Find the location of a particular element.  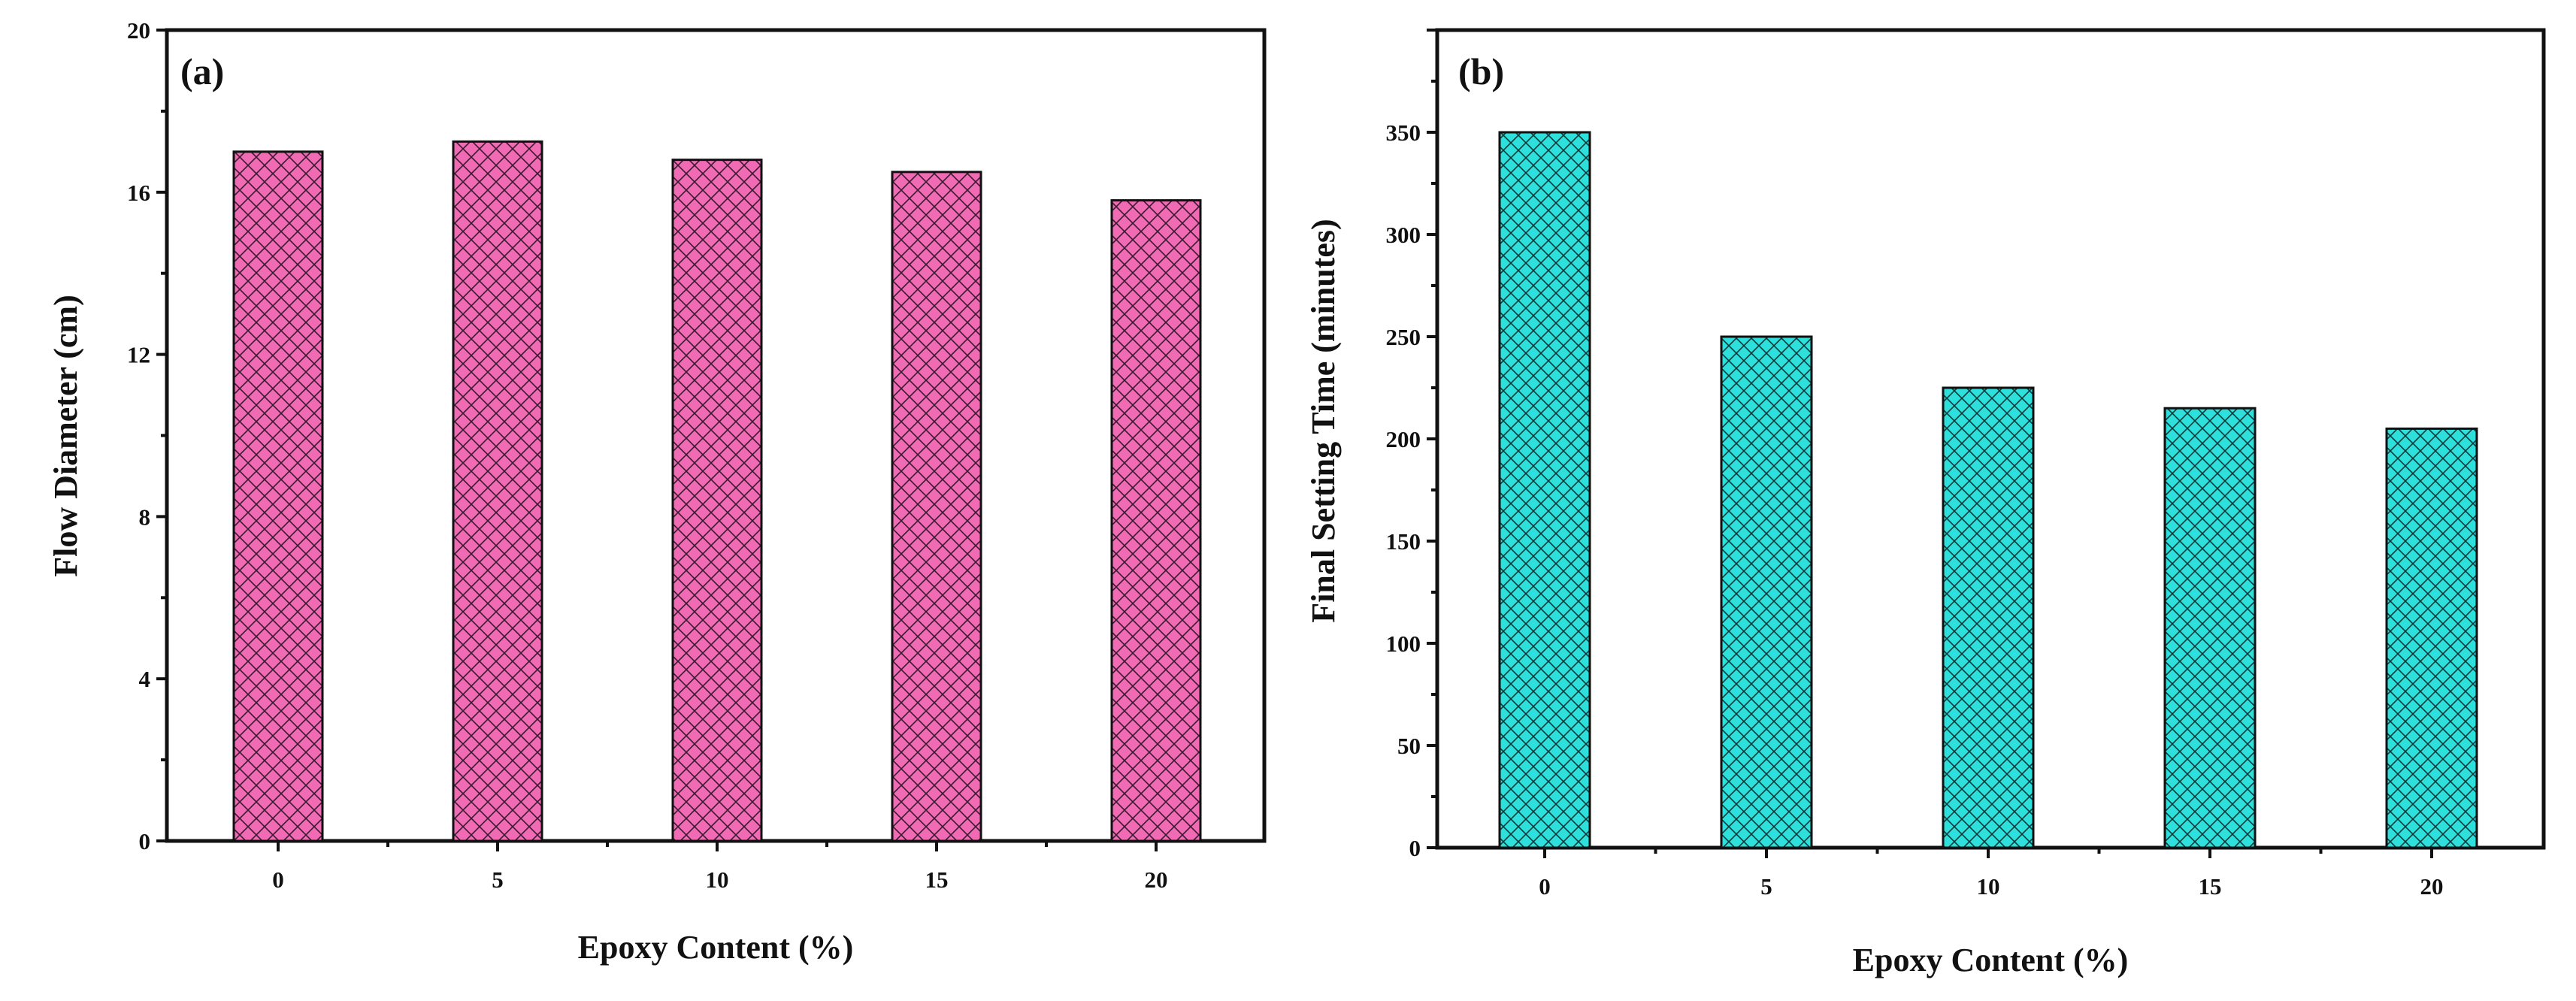

panel-b-x-axis-label: Epoxy Content (%) is located at coordinates (1991, 960).